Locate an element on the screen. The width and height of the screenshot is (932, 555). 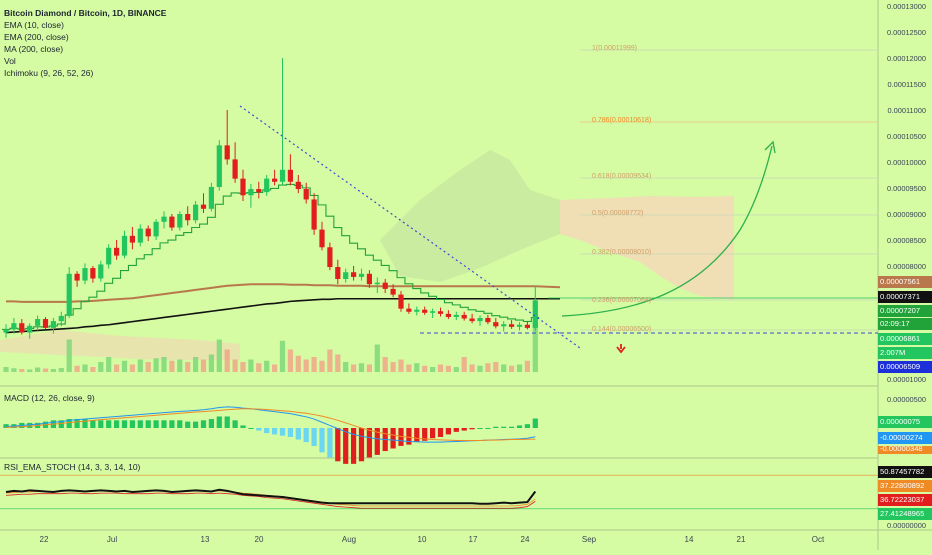
price-axis-label: 0.00009000 is located at coordinates (906, 214).